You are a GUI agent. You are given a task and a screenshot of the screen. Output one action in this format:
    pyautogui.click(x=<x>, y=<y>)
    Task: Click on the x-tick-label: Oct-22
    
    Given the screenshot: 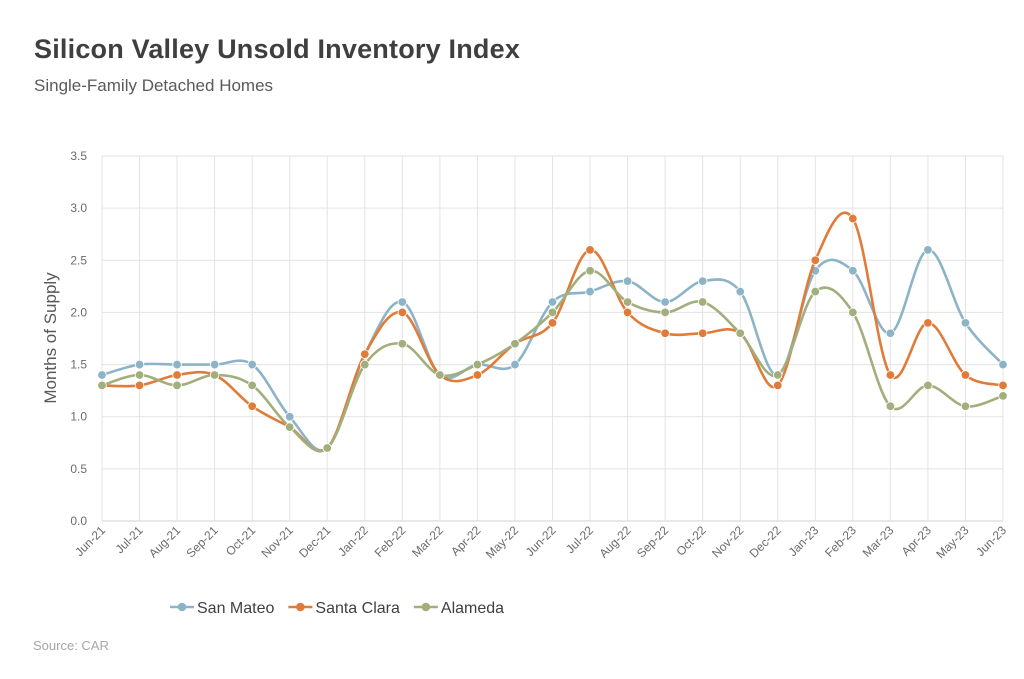 What is the action you would take?
    pyautogui.click(x=691, y=541)
    